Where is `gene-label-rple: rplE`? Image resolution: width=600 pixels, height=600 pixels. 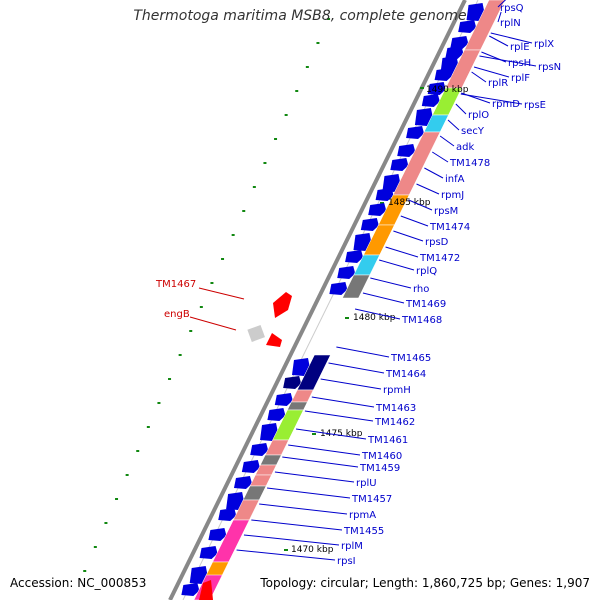 gene-label-rple: rplE is located at coordinates (520, 47).